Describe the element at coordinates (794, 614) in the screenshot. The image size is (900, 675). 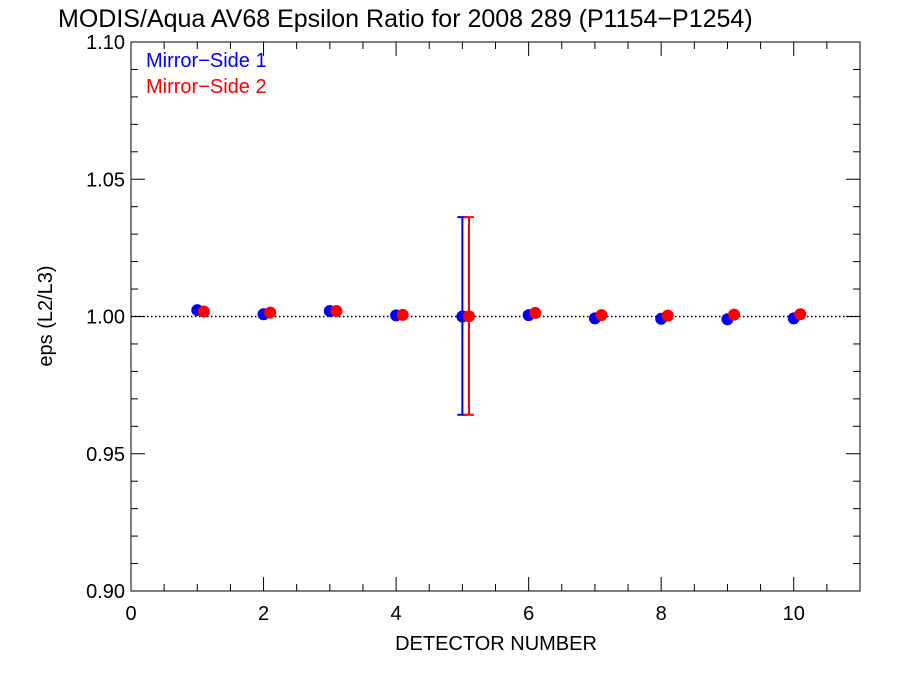
I see `x-tick-label: 10` at that location.